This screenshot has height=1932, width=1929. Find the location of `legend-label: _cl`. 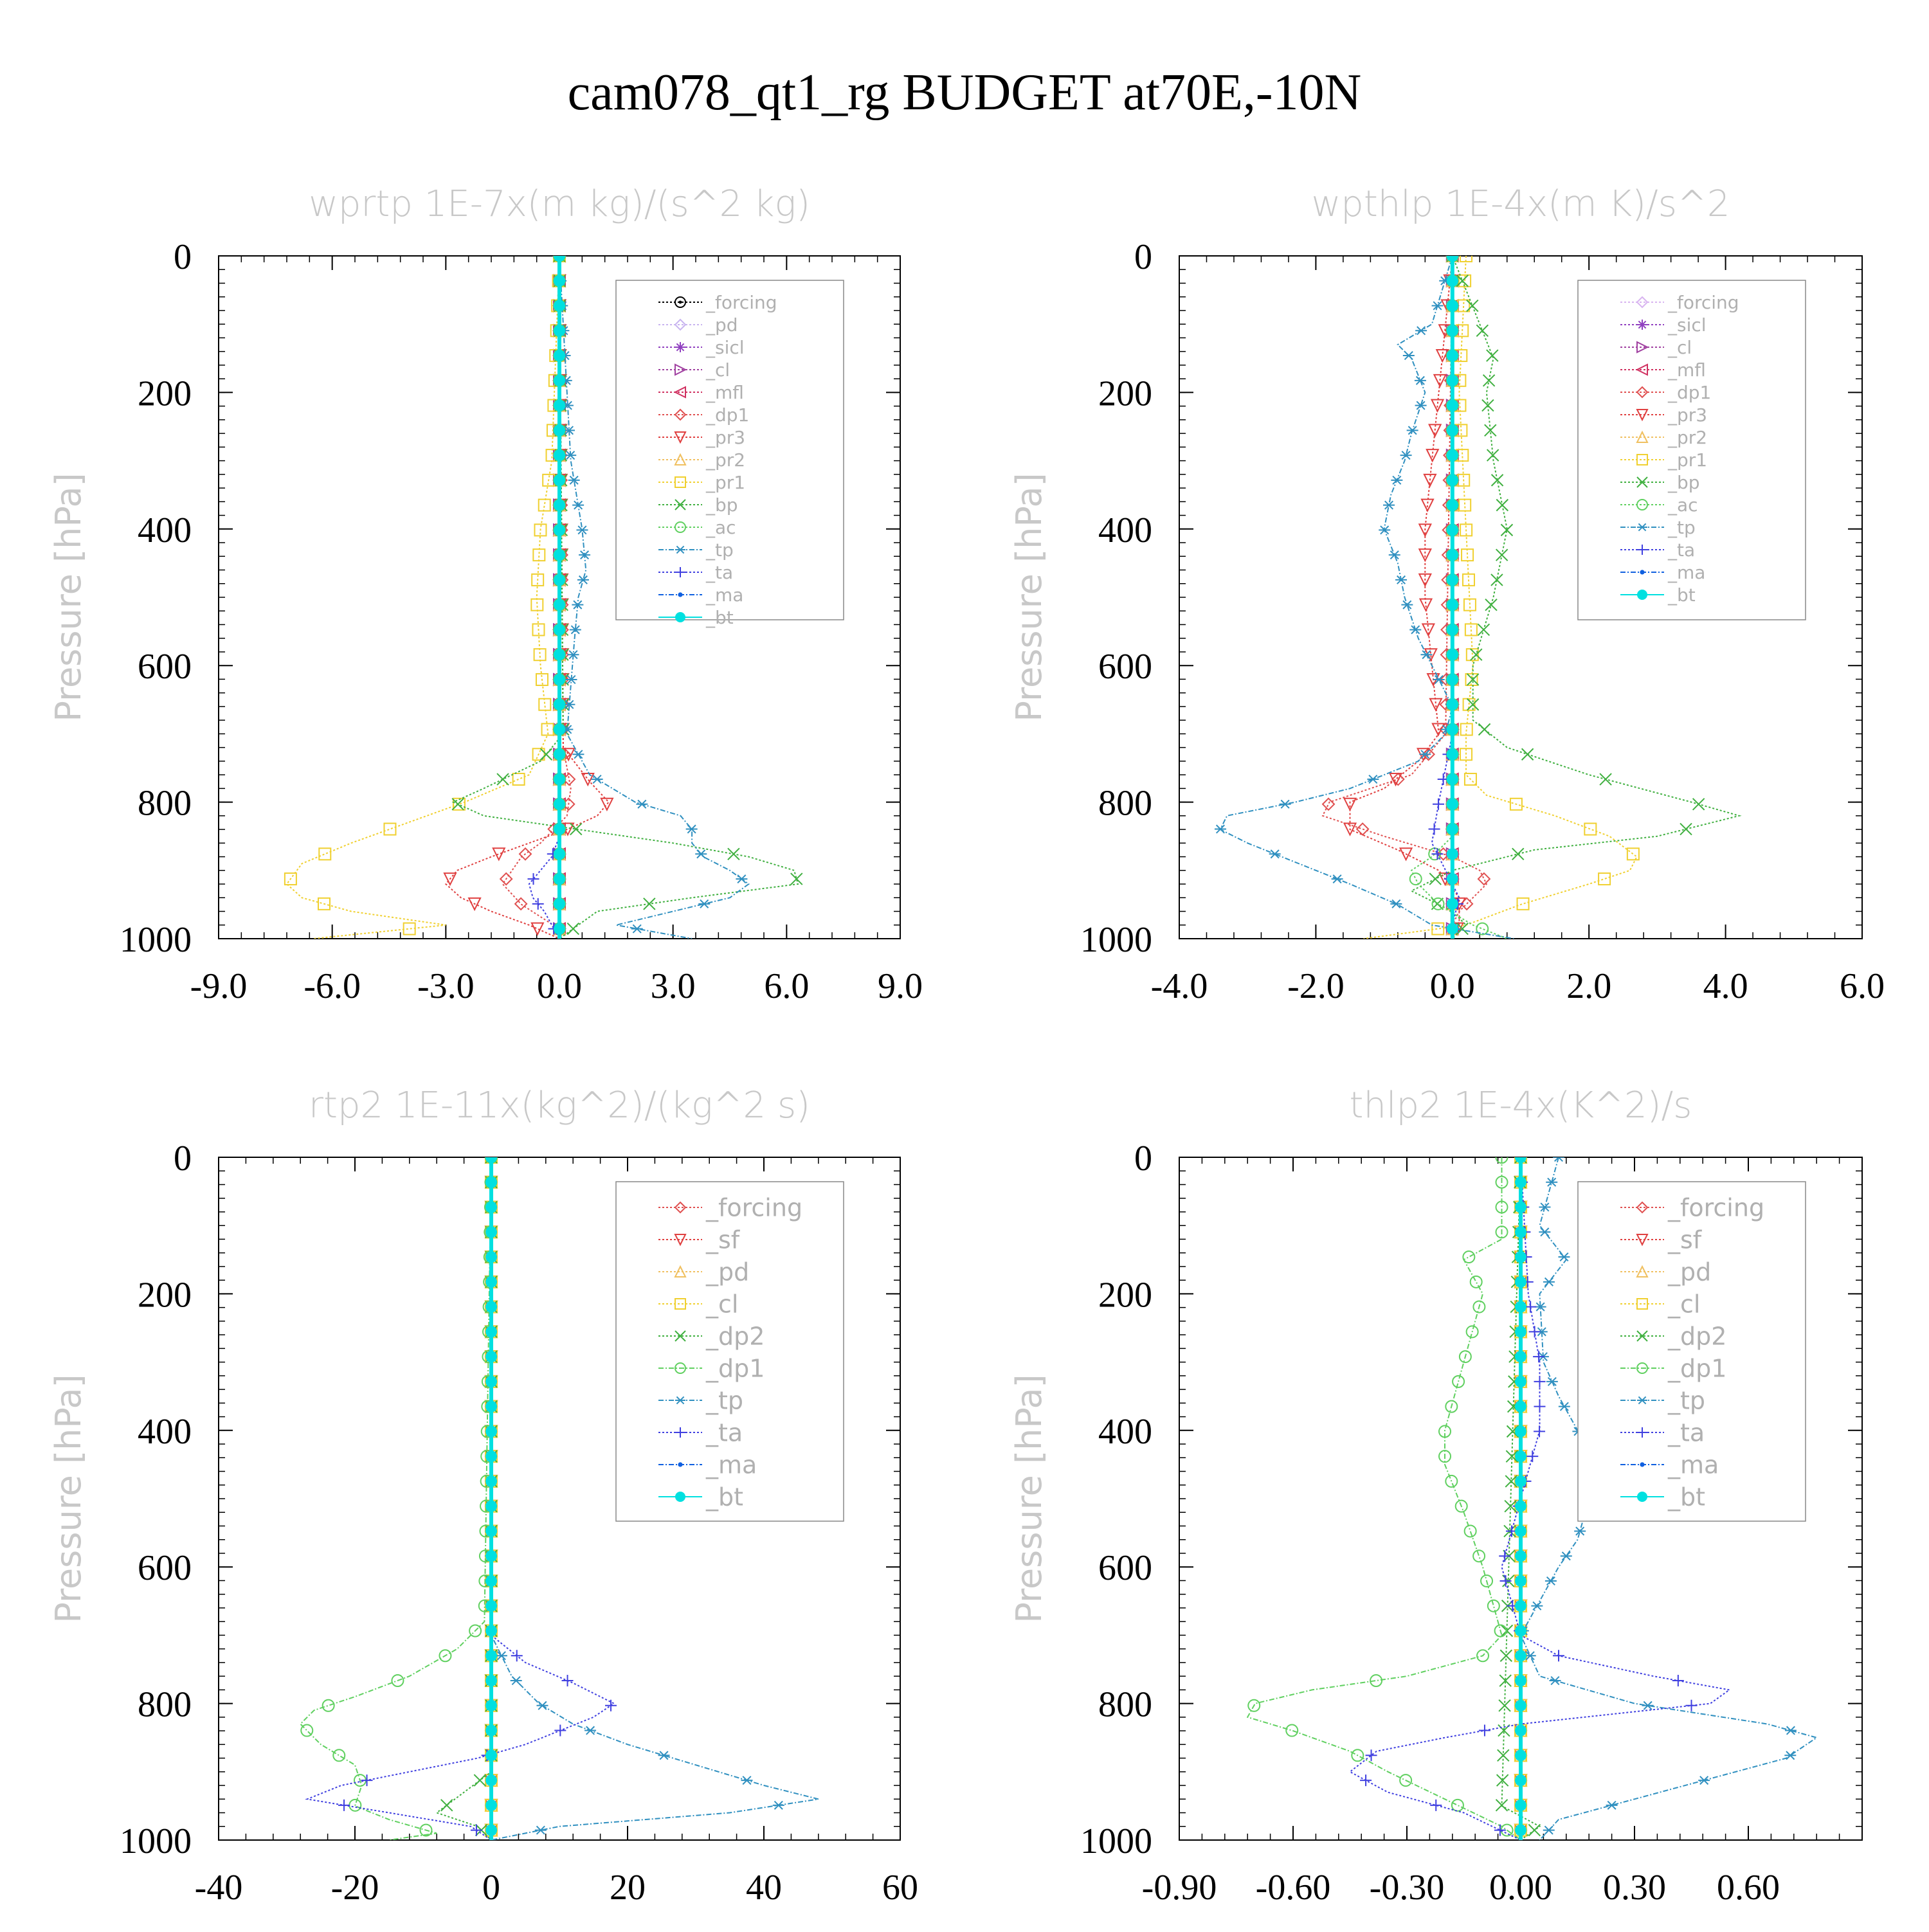

legend-label: _cl is located at coordinates (1683, 1304).